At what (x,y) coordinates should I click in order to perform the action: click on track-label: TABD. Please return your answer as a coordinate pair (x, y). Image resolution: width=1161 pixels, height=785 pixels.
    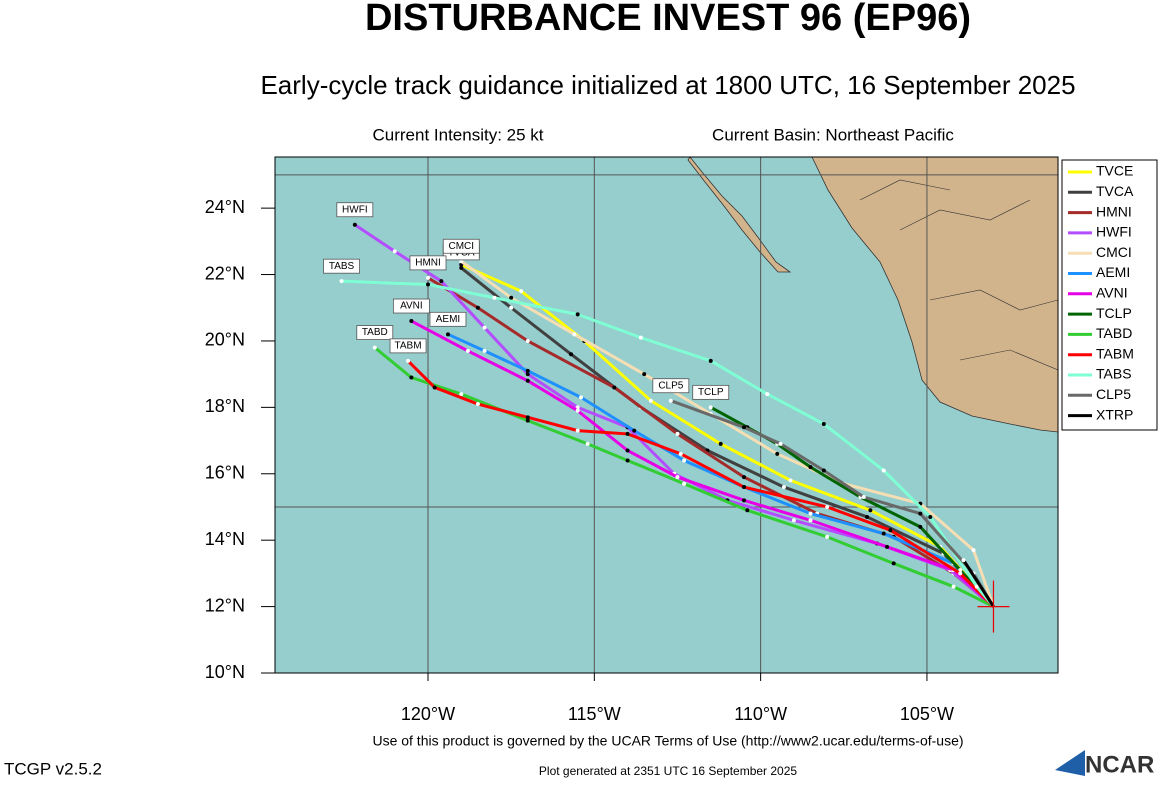
    Looking at the image, I should click on (375, 332).